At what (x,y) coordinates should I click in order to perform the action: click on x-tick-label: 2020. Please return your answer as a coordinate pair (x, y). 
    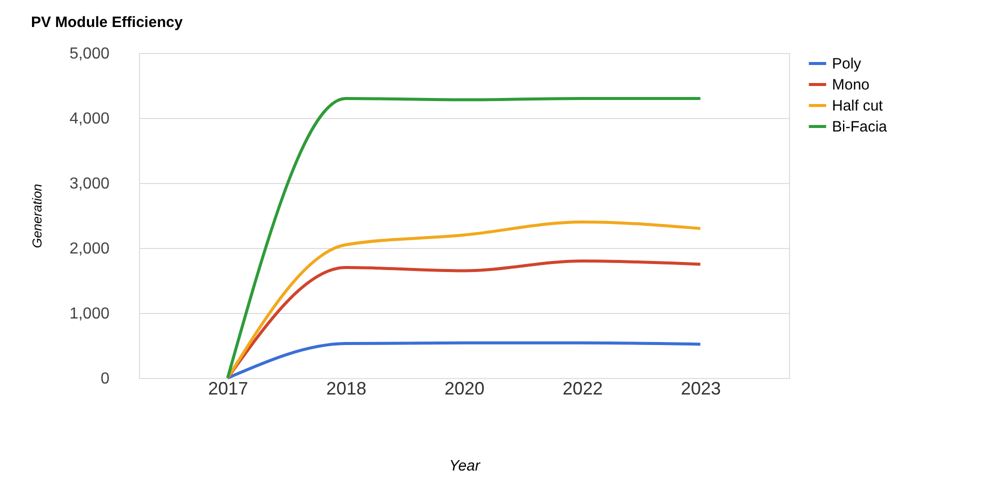
    Looking at the image, I should click on (464, 388).